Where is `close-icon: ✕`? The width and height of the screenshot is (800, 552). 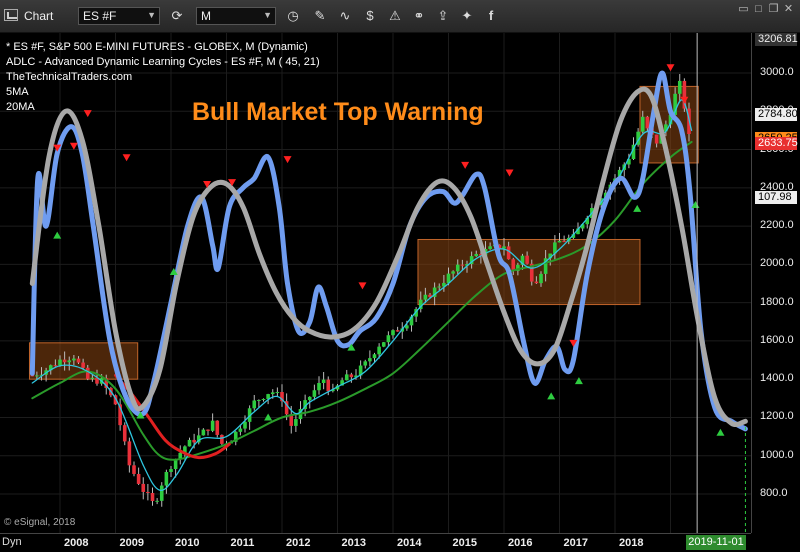
close-icon: ✕ is located at coordinates (788, 9).